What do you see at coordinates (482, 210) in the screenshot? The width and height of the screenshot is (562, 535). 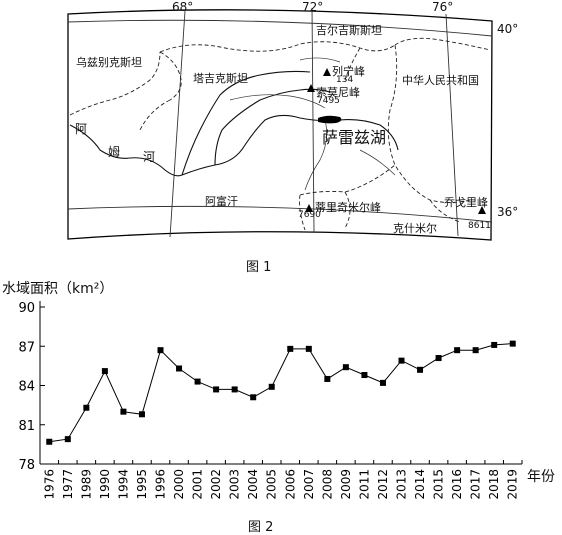 I see `peak-marker-k2` at bounding box center [482, 210].